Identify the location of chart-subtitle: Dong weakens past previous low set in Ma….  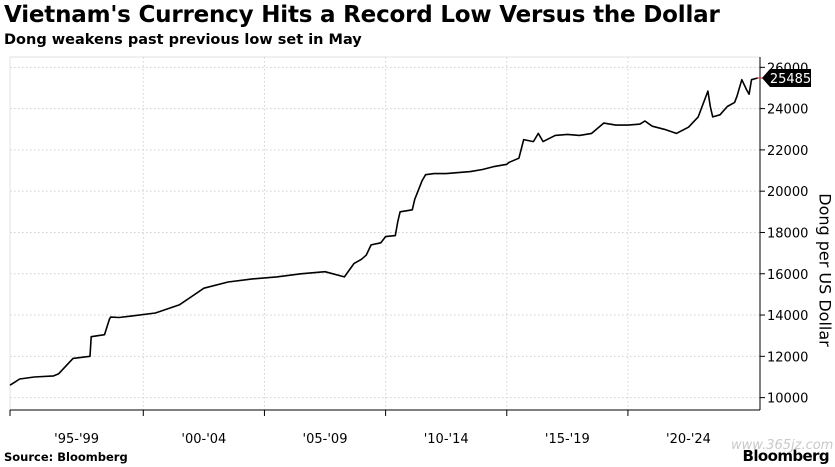
(183, 40).